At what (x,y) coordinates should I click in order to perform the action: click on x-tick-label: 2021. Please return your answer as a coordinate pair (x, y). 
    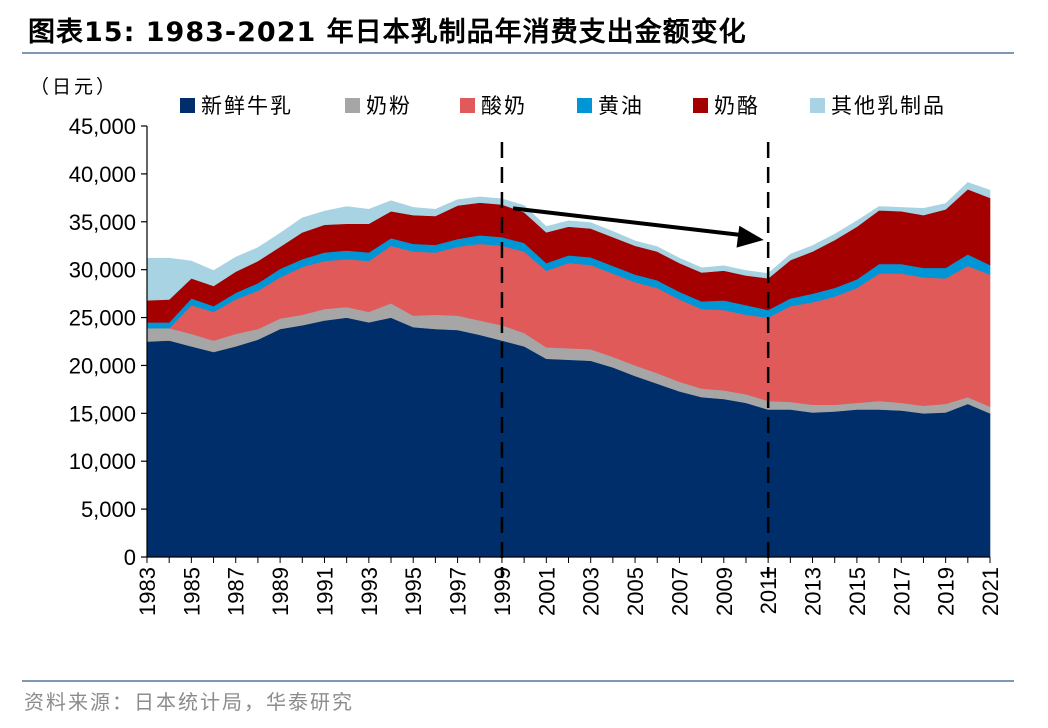
    Looking at the image, I should click on (990, 591).